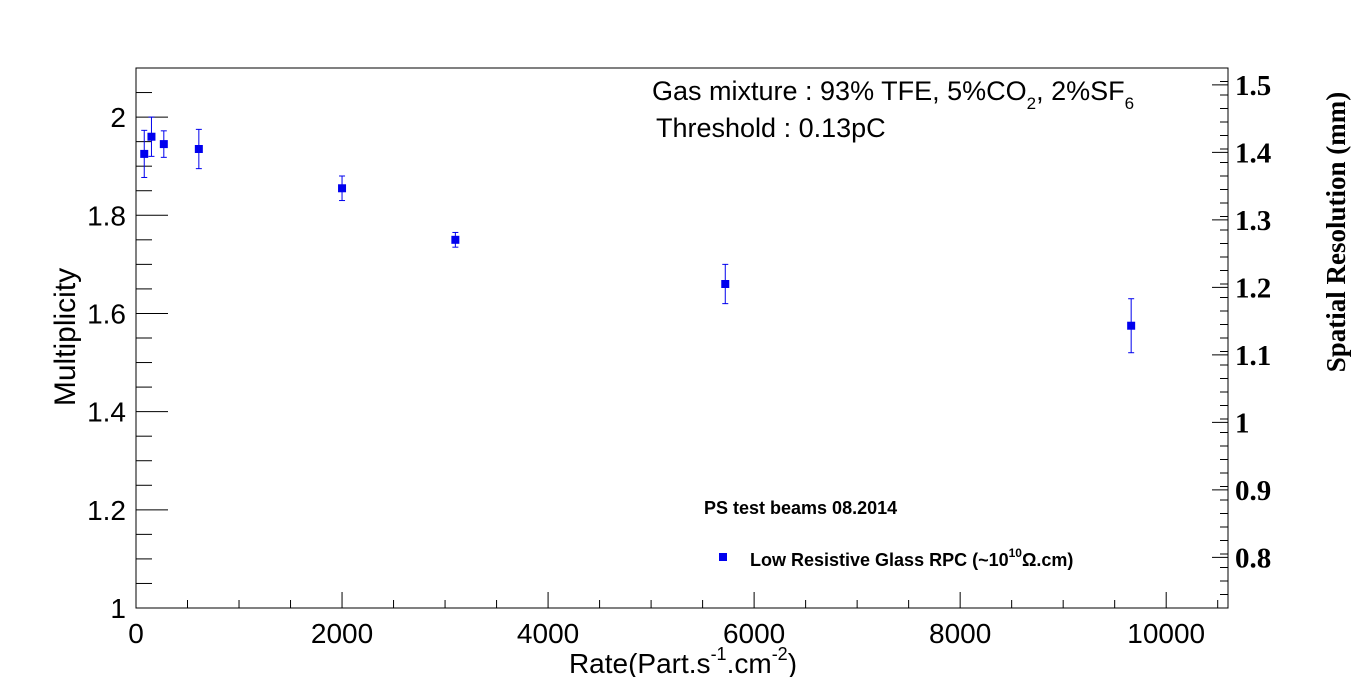 This screenshot has height=677, width=1364. Describe the element at coordinates (800, 508) in the screenshot. I see `beam-label: PS test beams 08.2014` at that location.